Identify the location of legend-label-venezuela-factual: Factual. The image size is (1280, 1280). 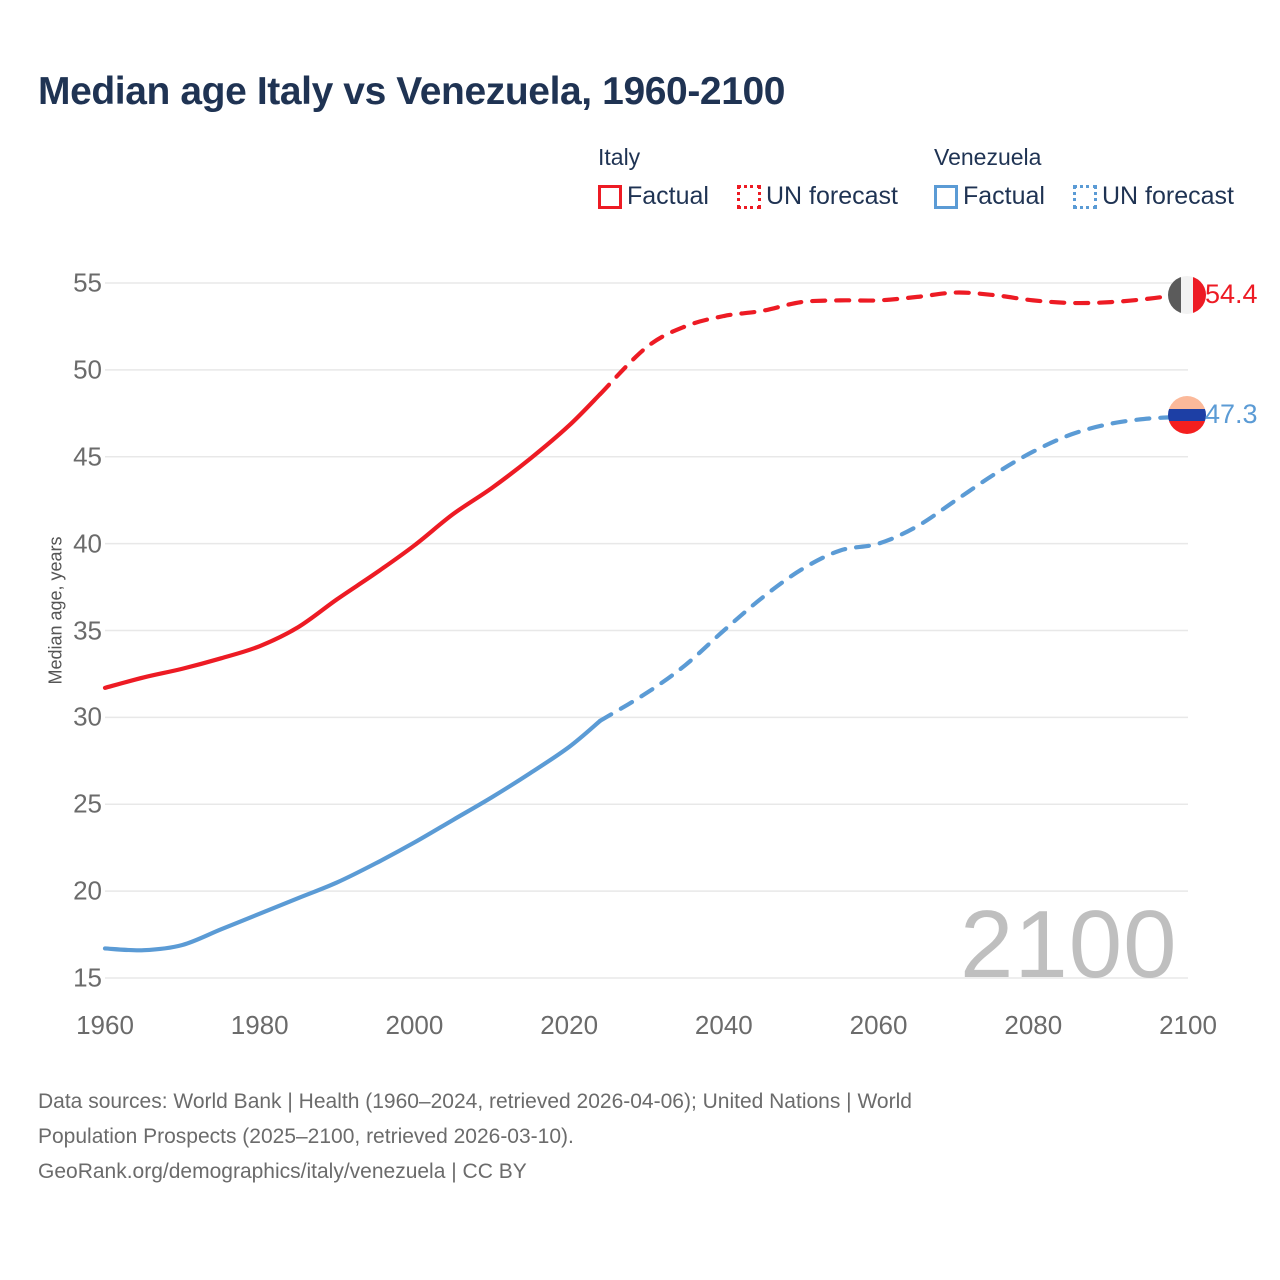
(1004, 196).